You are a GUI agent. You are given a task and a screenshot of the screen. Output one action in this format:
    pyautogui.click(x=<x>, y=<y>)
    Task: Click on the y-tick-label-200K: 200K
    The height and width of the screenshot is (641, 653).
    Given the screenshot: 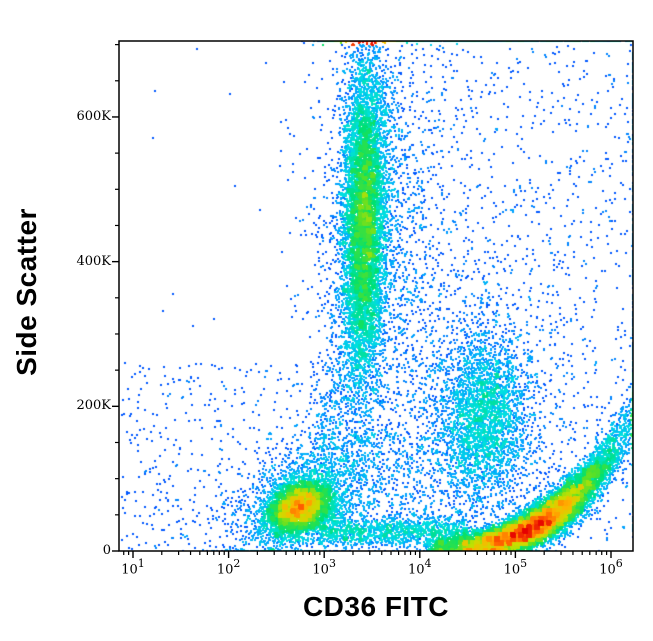 What is the action you would take?
    pyautogui.click(x=93, y=406)
    